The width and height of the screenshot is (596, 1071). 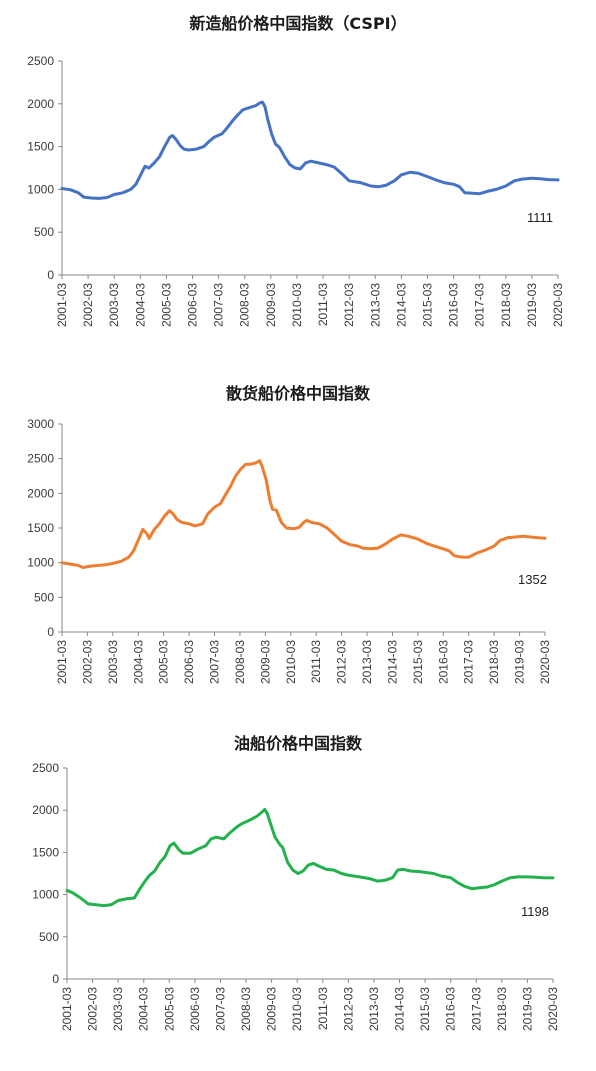 What do you see at coordinates (298, 23) in the screenshot?
I see `cspi-chart-title: 新造船价格中国指数（CSPI）` at bounding box center [298, 23].